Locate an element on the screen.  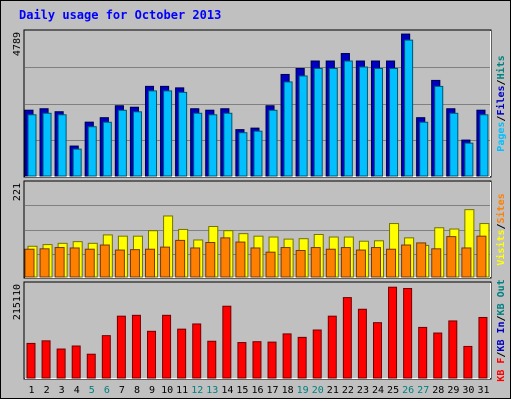
x-tick-label: 8 is located at coordinates (137, 390).